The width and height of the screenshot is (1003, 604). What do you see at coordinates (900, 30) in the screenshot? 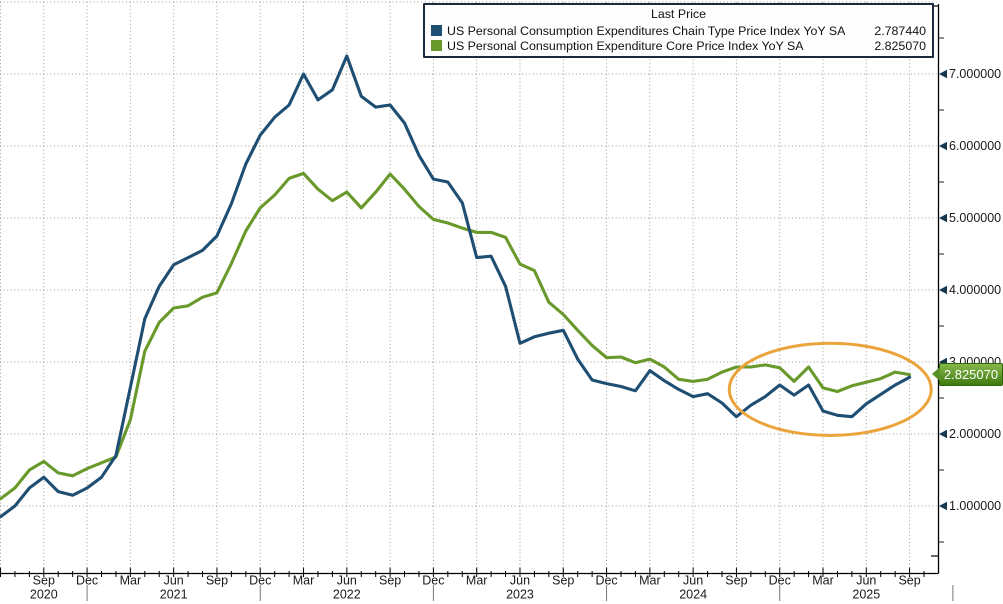
I see `legend-value-headline: 2.787440` at bounding box center [900, 30].